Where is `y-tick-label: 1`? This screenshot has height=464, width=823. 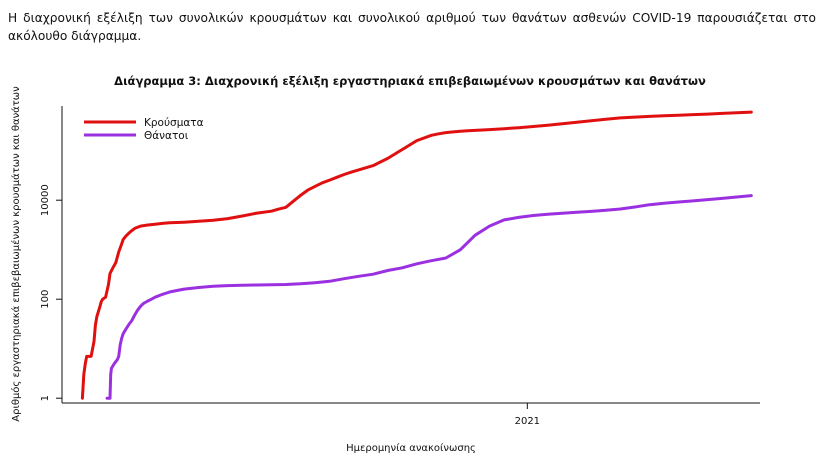
y-tick-label: 1 is located at coordinates (45, 398).